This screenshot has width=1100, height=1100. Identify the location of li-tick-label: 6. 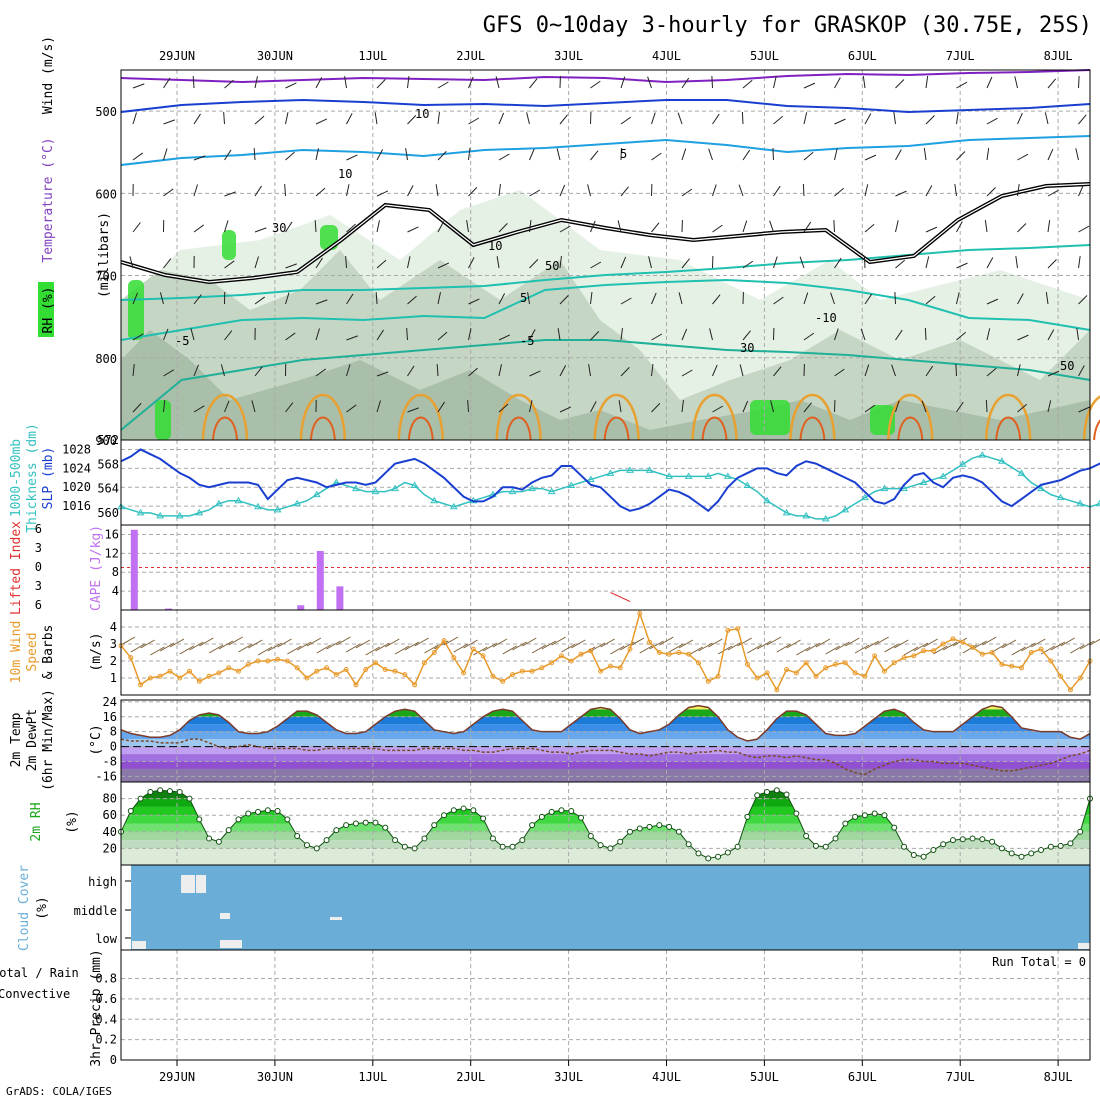
(38, 605).